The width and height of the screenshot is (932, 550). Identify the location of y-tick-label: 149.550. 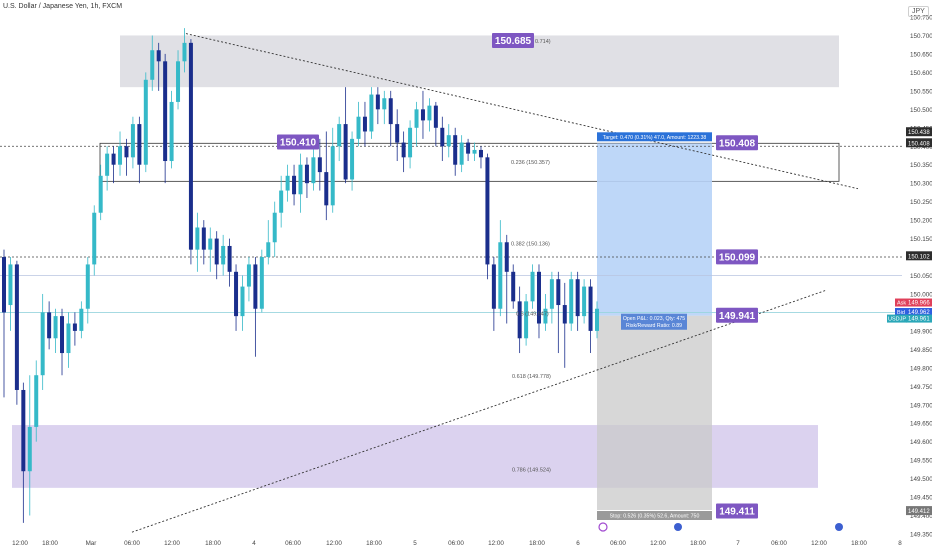
(921, 461).